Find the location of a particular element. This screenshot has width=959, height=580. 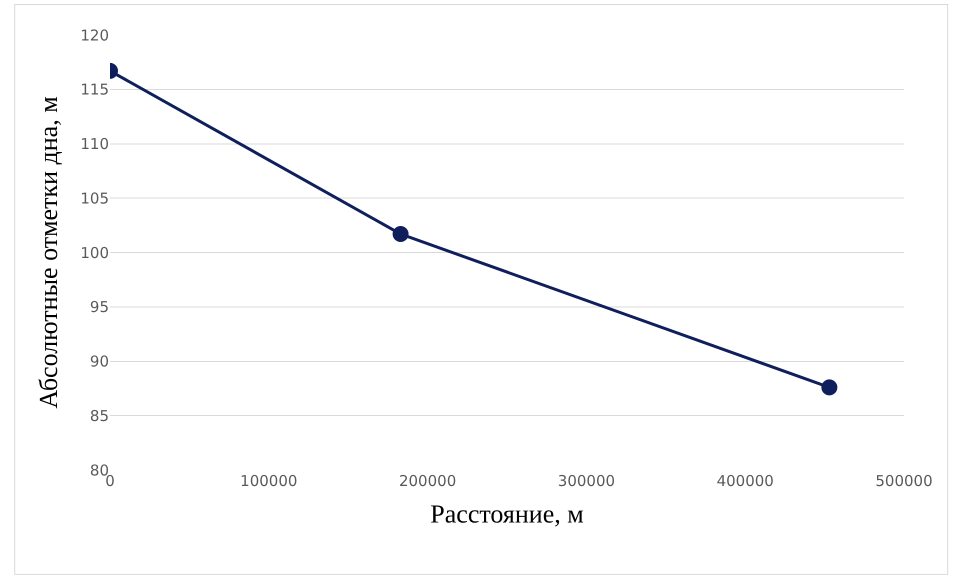

y-tick-label: 90 is located at coordinates (99, 361).